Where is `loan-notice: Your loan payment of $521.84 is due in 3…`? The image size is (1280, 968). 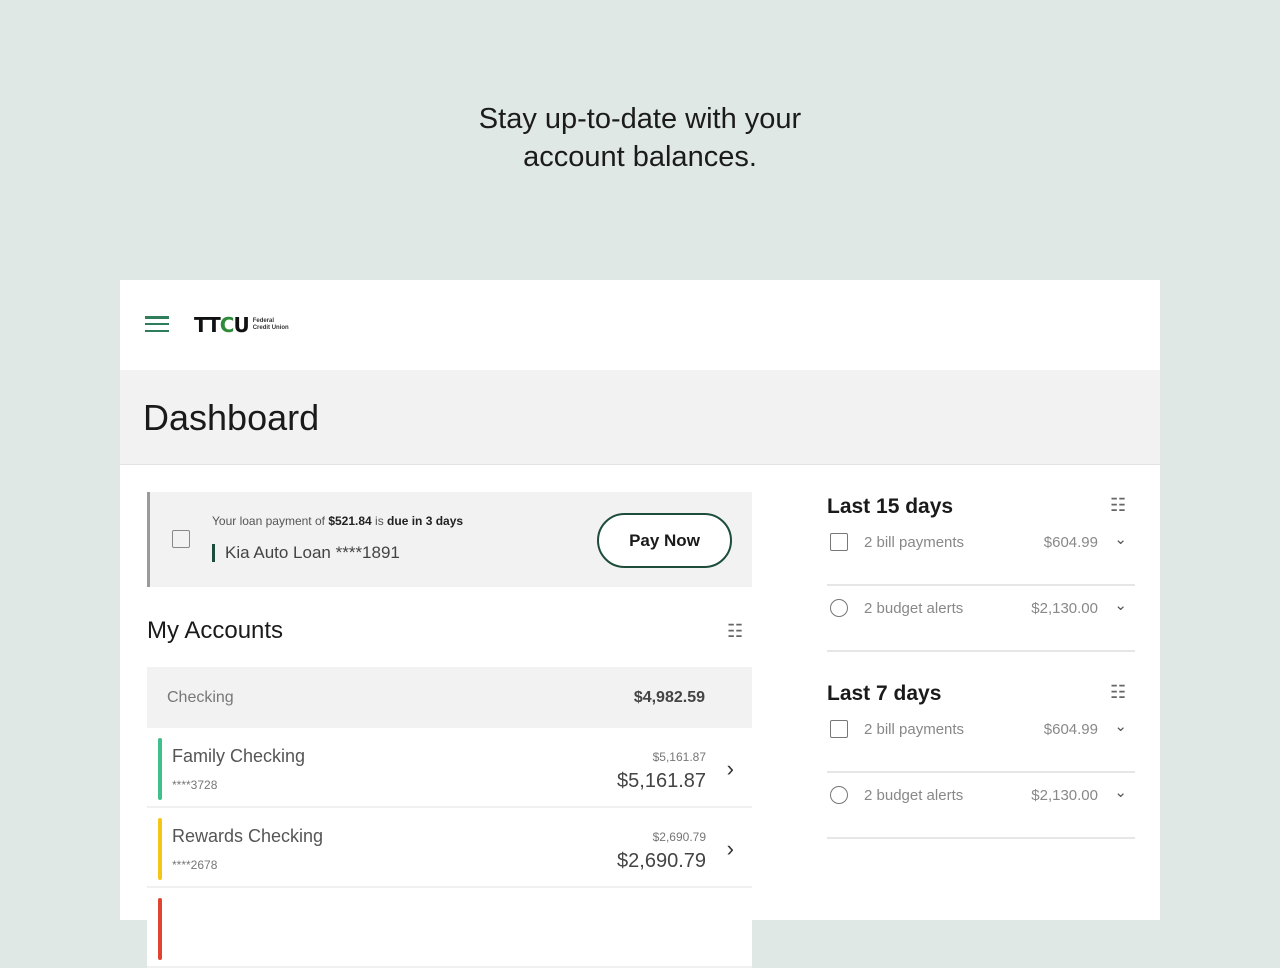 loan-notice: Your loan payment of $521.84 is due in 3… is located at coordinates (449, 539).